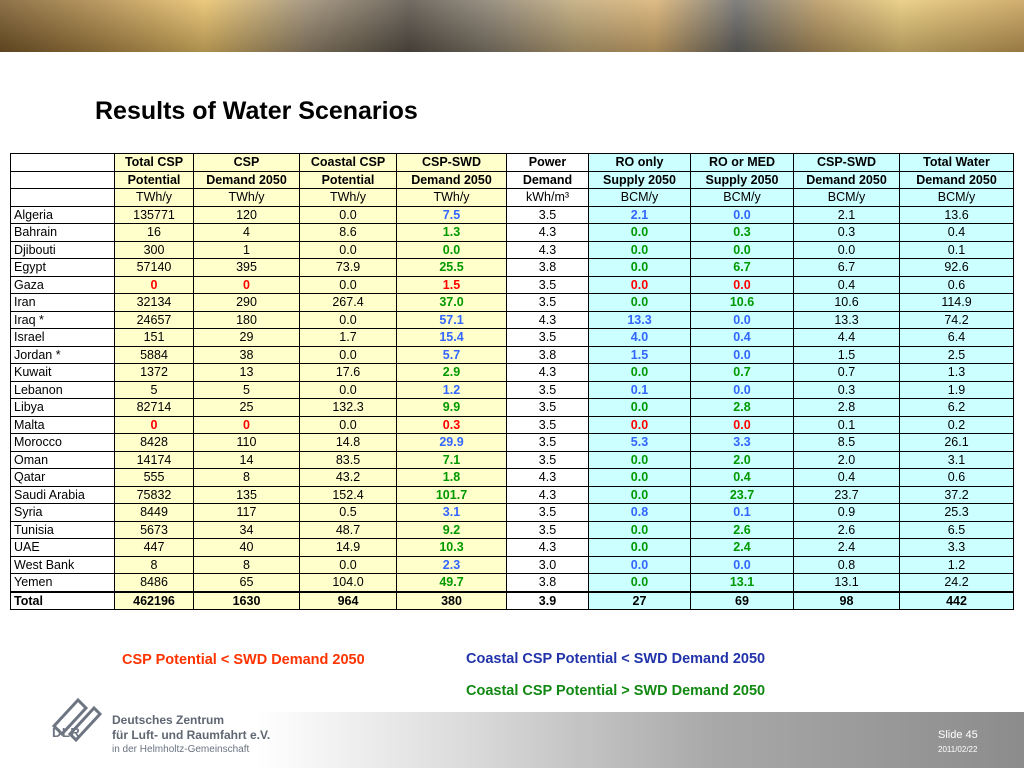 This screenshot has height=768, width=1024. What do you see at coordinates (639, 442) in the screenshot?
I see `data-cell: 5.3` at bounding box center [639, 442].